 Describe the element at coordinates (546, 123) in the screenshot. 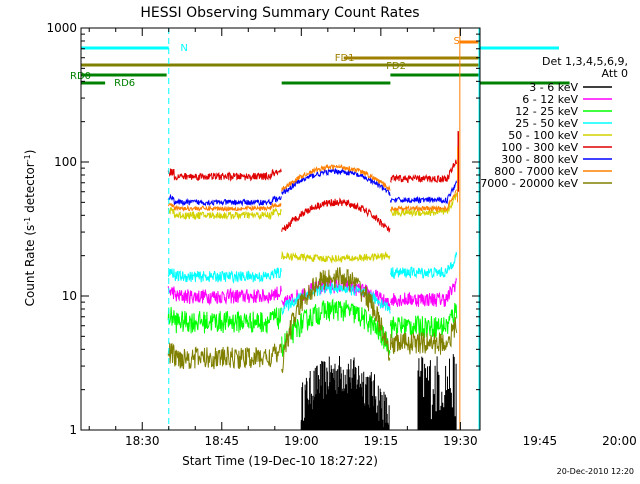

I see `legend-label-3: 25 - 50 keV` at that location.